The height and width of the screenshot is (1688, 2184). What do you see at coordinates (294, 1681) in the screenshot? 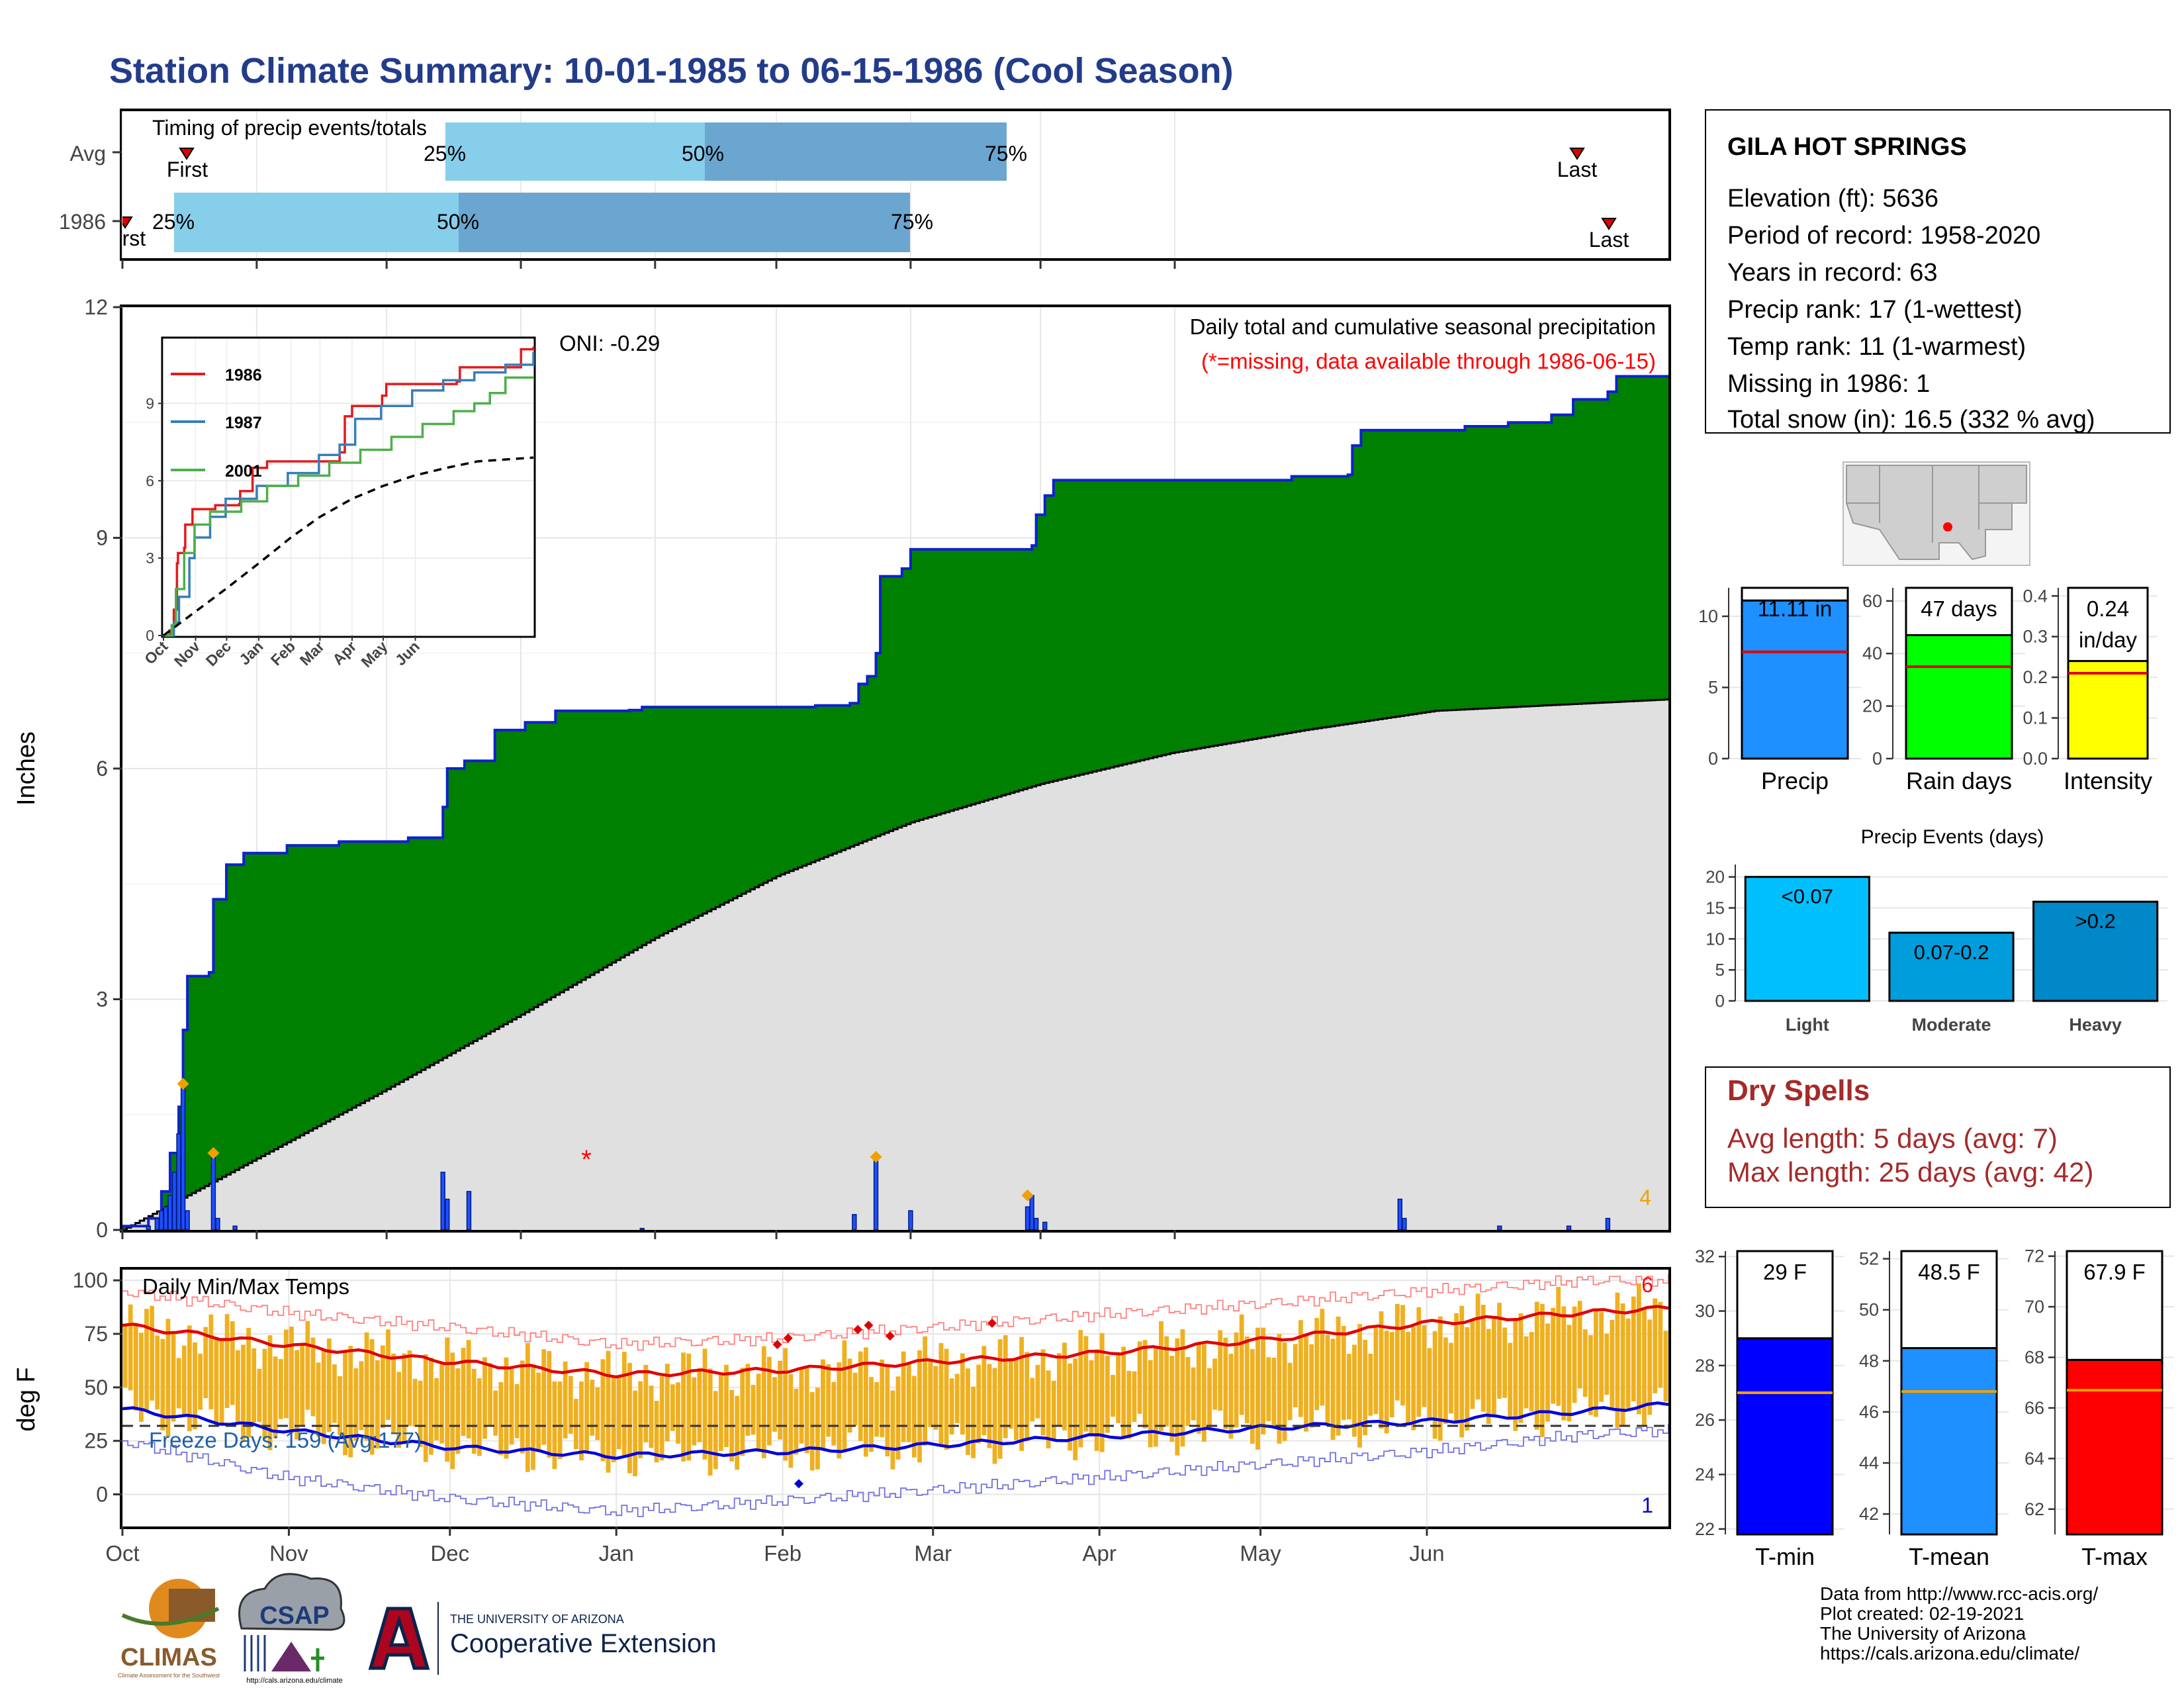
I see `csap-logo-url: http://cals.arizona.edu/climate` at bounding box center [294, 1681].